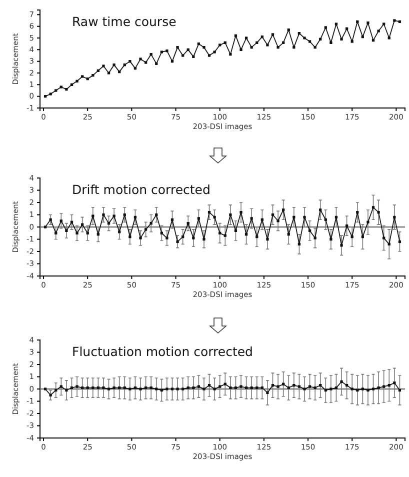 The width and height of the screenshot is (409, 477). What do you see at coordinates (141, 189) in the screenshot?
I see `chart-title: Drift motion corrected` at bounding box center [141, 189].